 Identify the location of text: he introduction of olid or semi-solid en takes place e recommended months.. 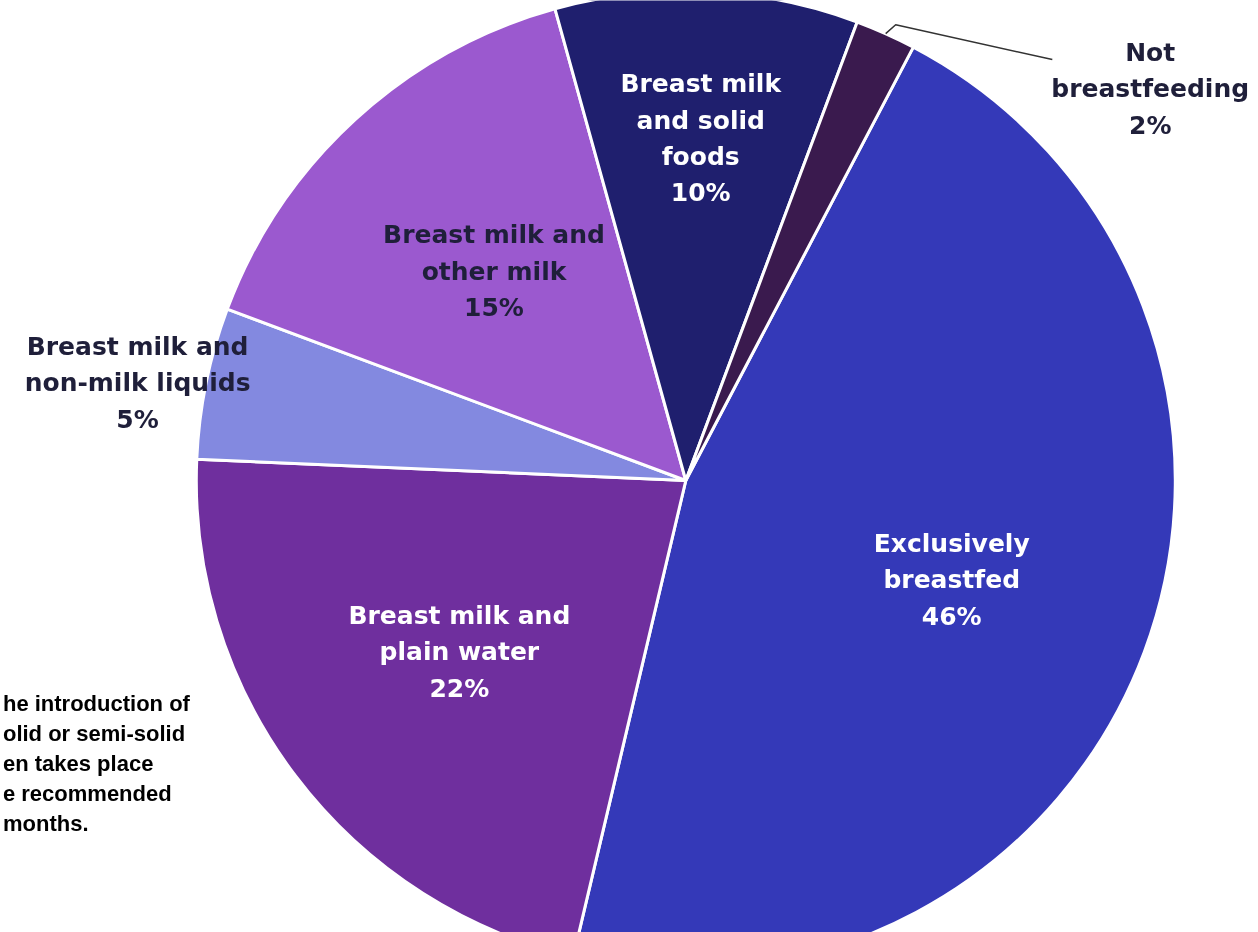
(96, 763).